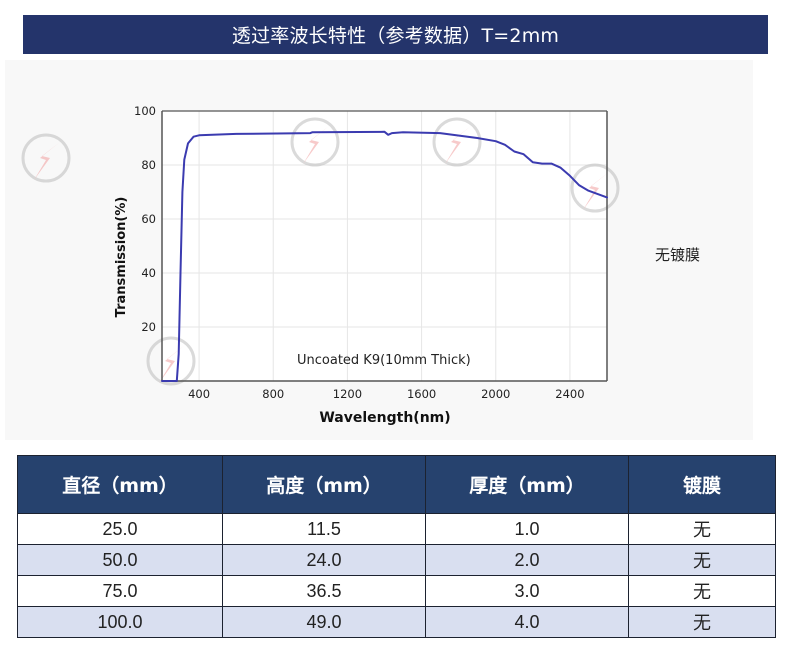  What do you see at coordinates (148, 219) in the screenshot?
I see `y-tick-label: 60` at bounding box center [148, 219].